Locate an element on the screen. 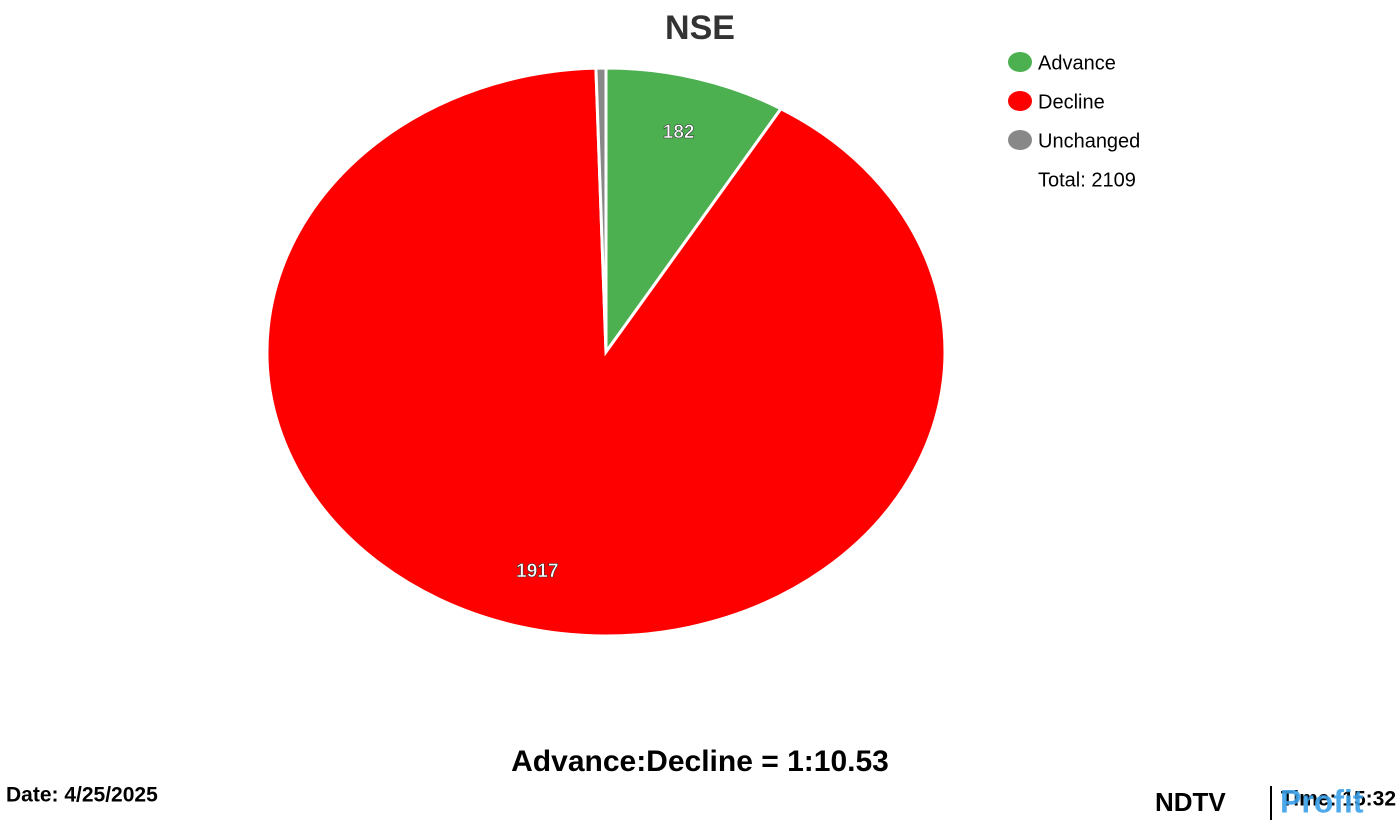 The image size is (1400, 840). legend-label: Decline is located at coordinates (1071, 102).